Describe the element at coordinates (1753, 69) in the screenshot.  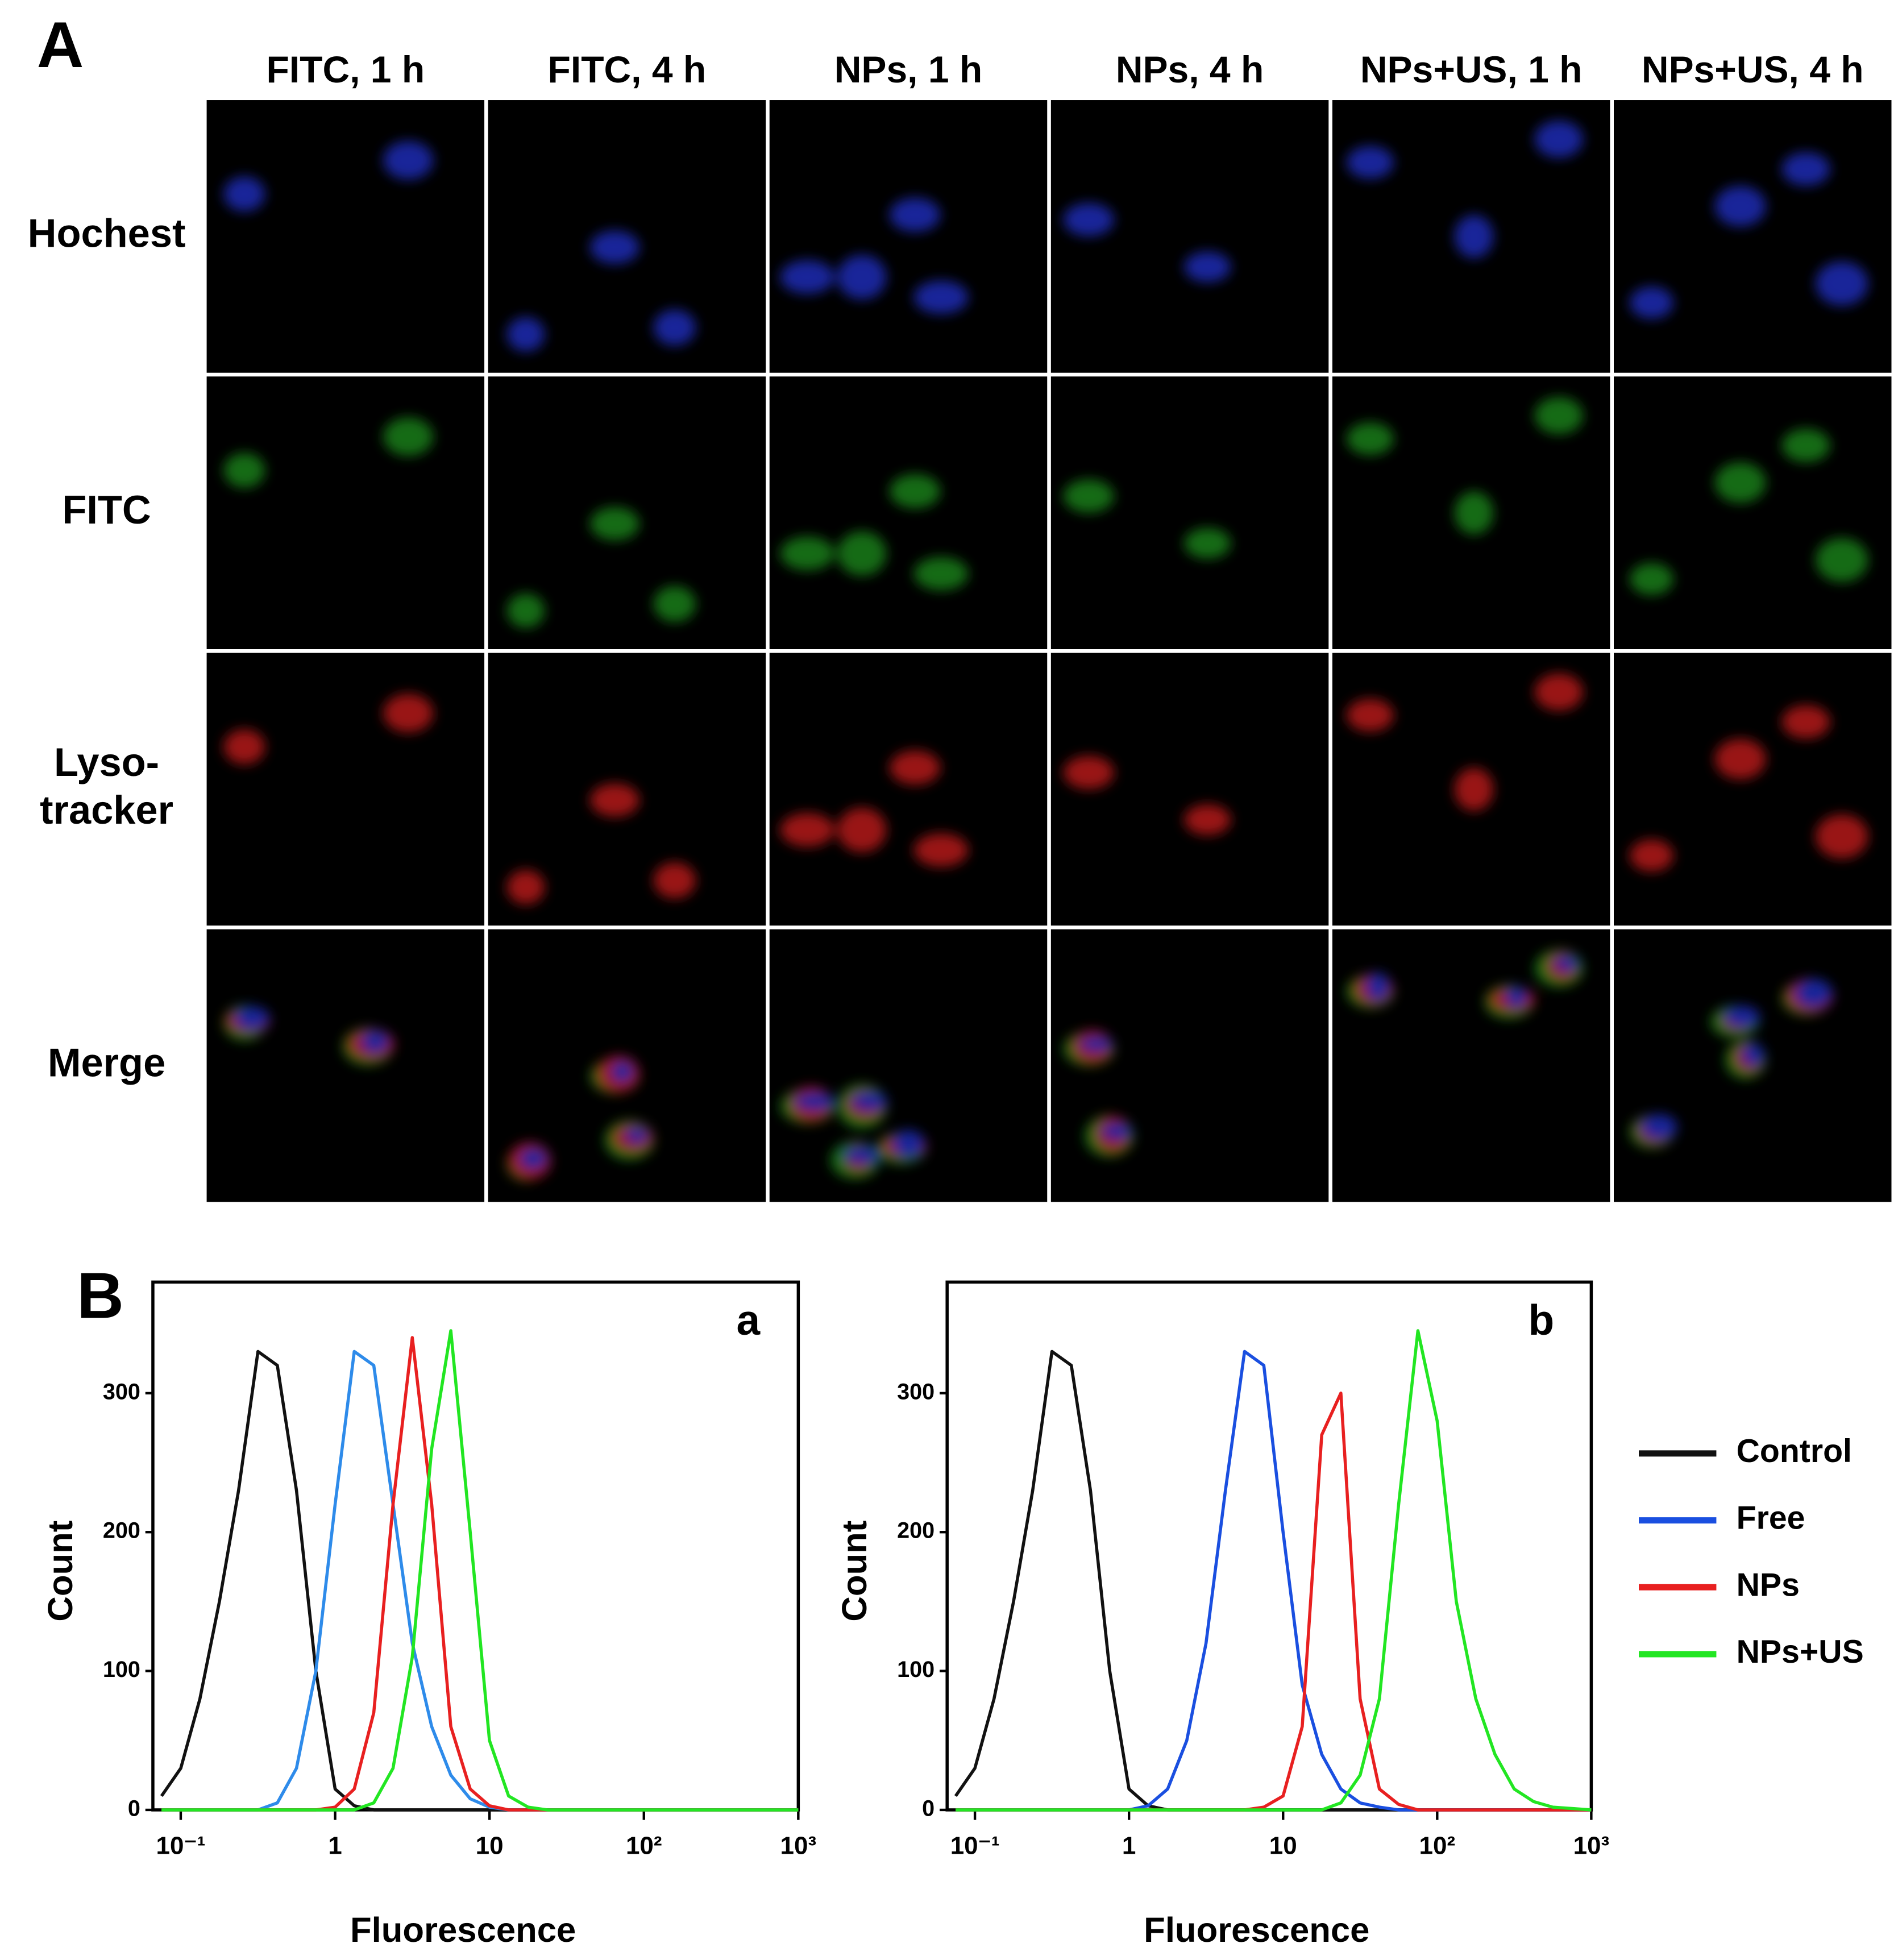
I see `column-header: NPs+US, 4 h` at that location.